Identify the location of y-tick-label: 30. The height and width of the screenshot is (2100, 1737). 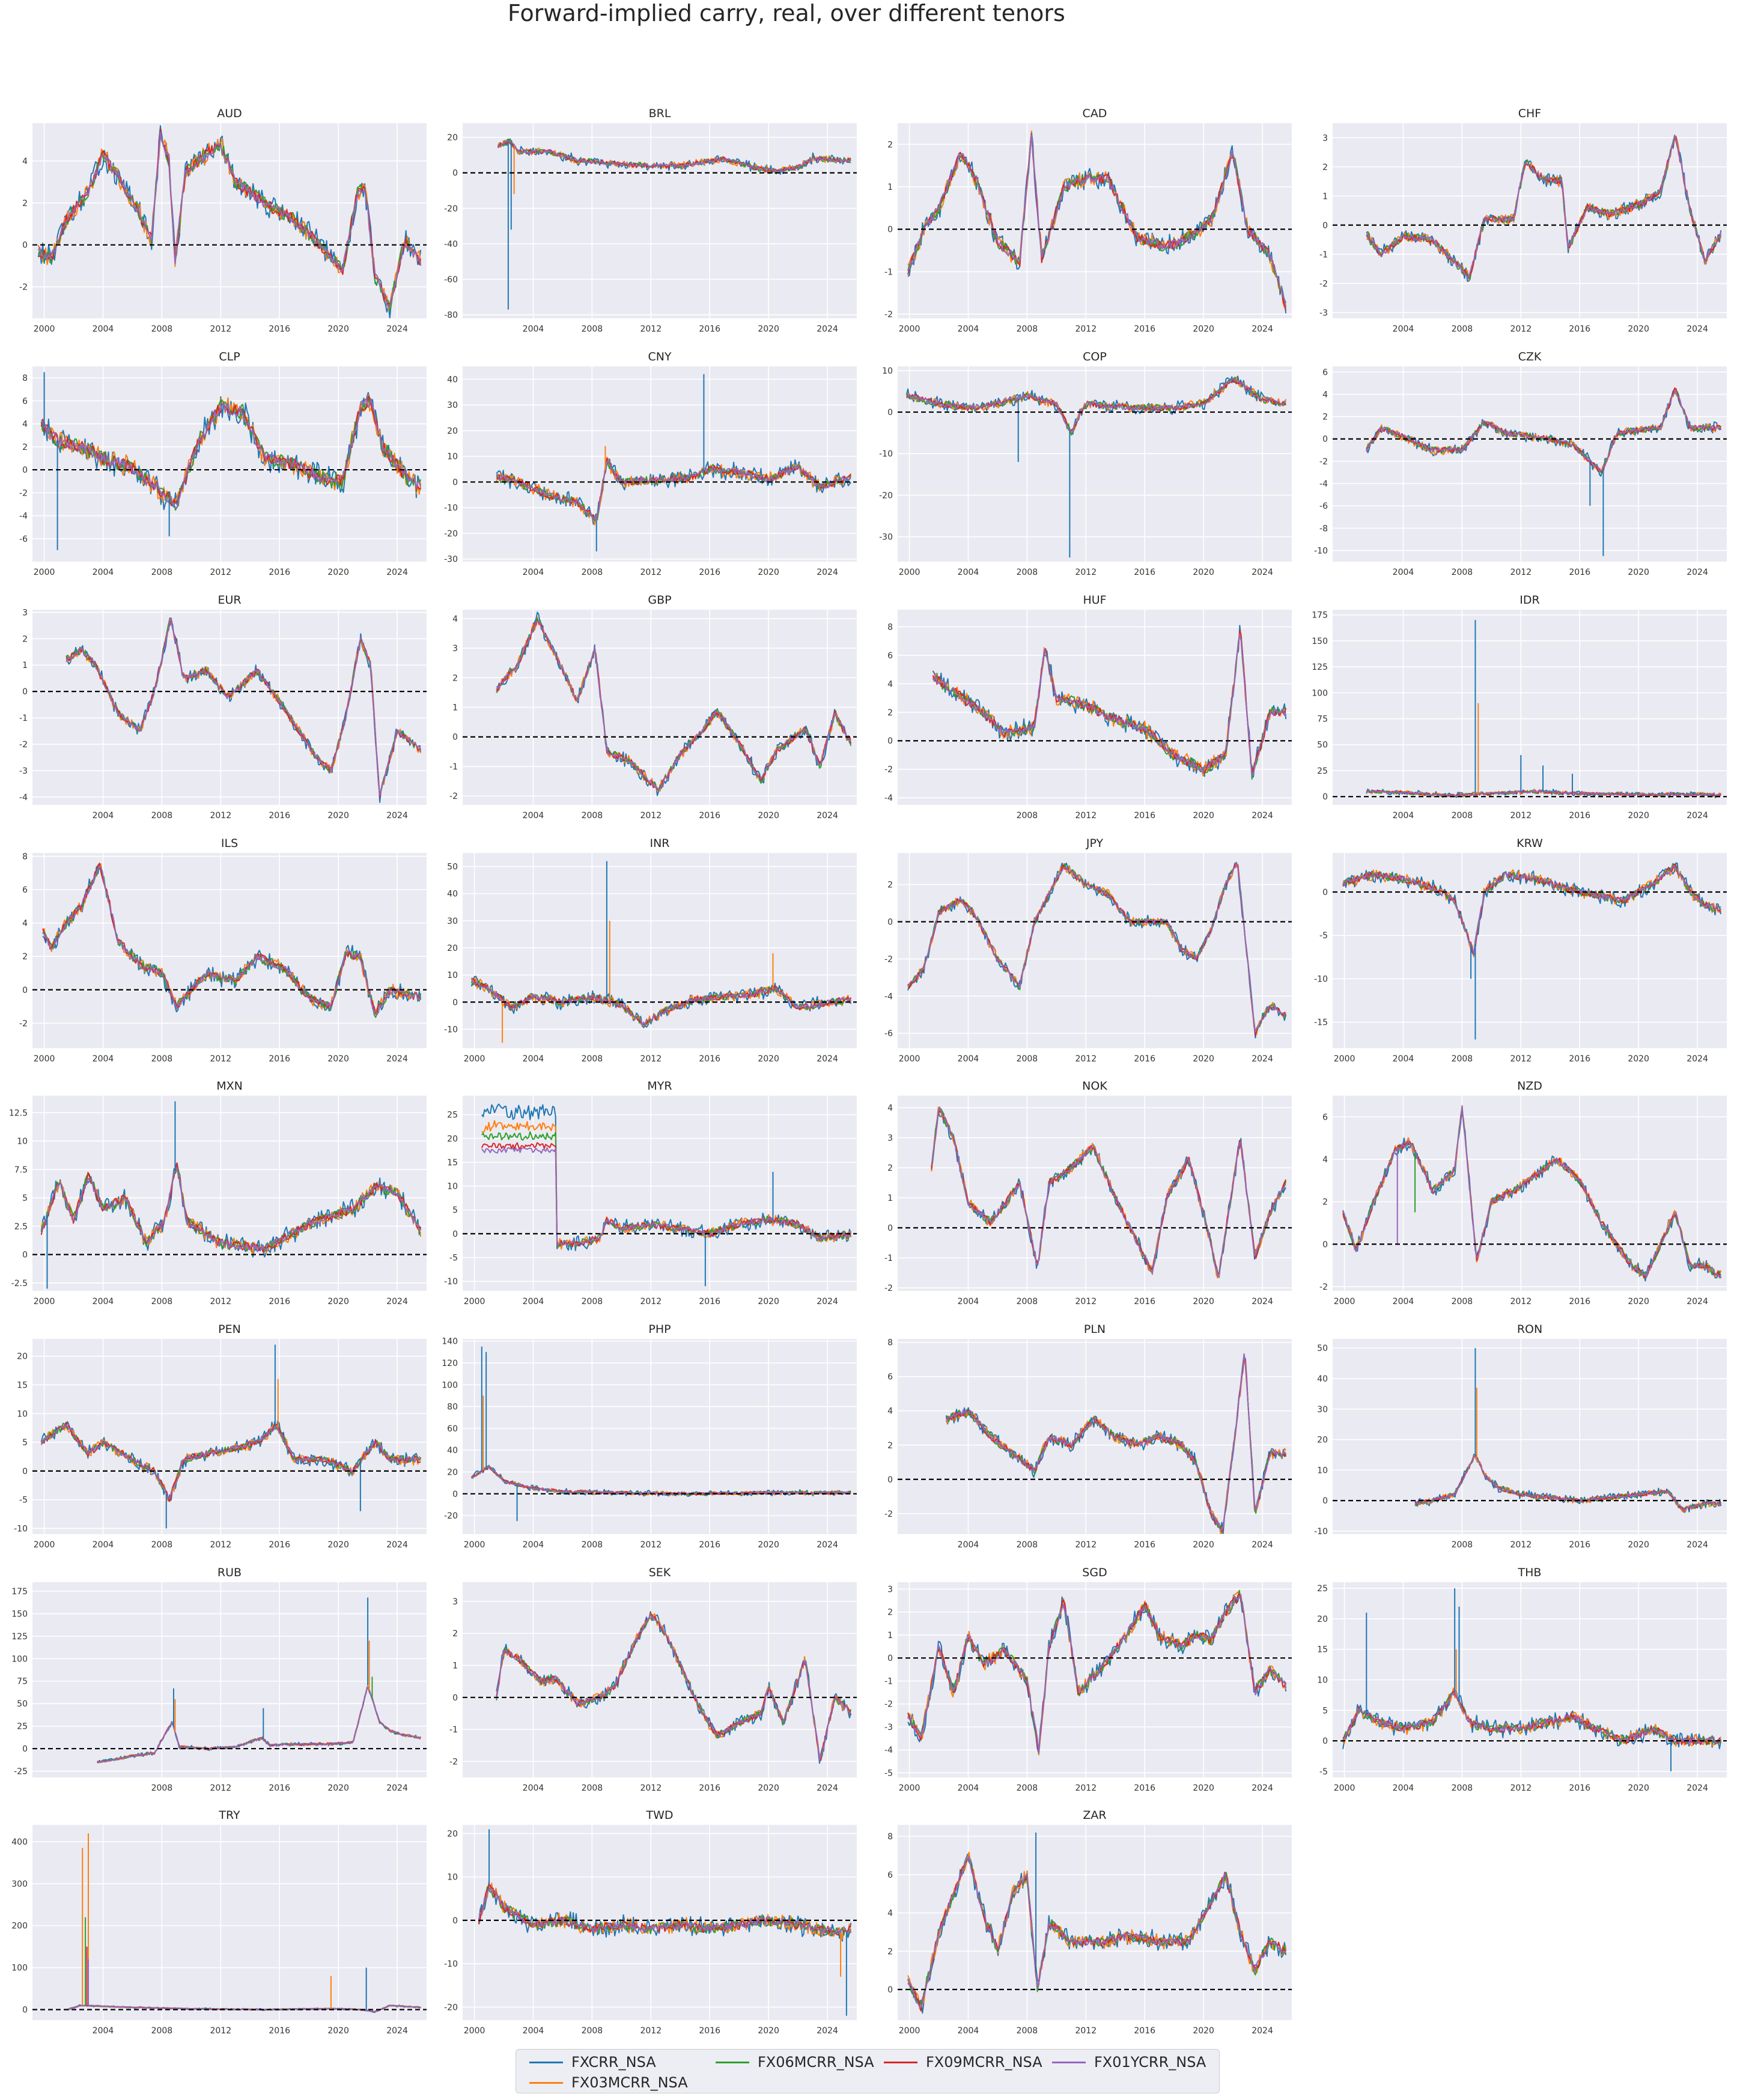
(452, 921).